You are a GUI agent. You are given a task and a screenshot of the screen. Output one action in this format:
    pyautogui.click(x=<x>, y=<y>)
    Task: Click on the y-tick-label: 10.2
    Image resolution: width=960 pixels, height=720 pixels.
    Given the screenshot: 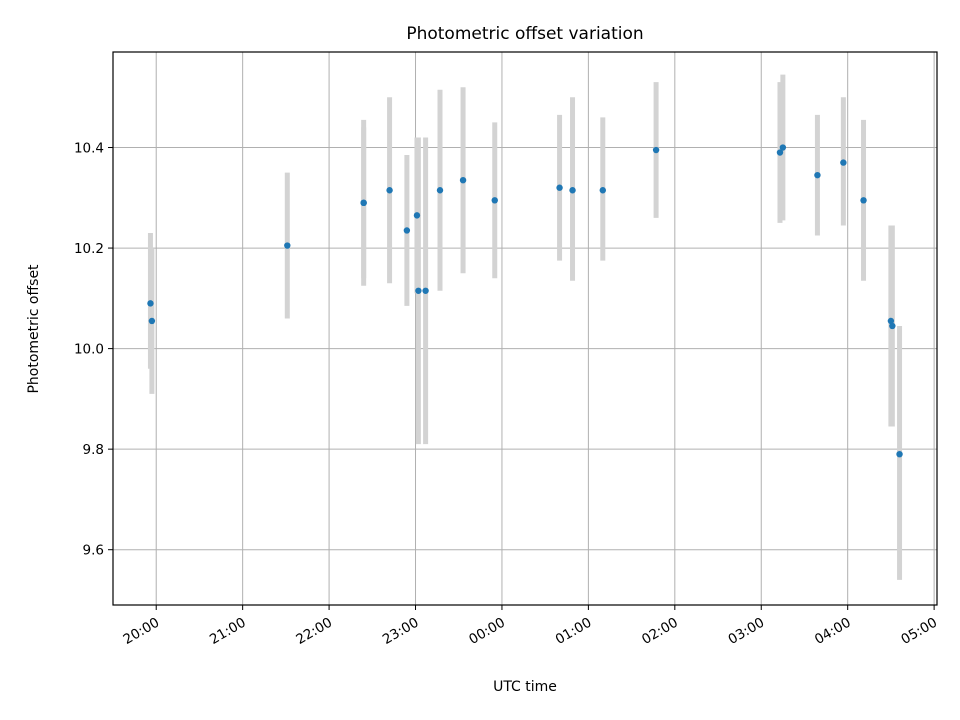 What is the action you would take?
    pyautogui.click(x=89, y=249)
    